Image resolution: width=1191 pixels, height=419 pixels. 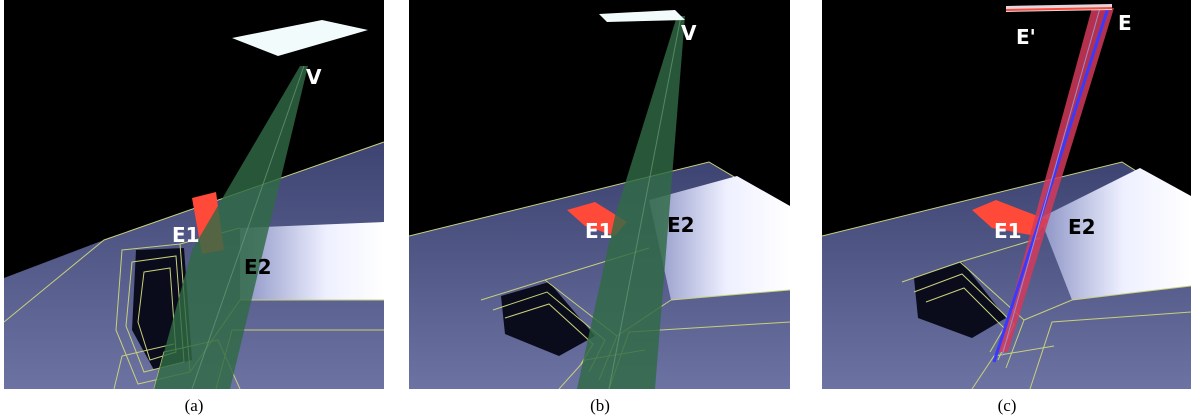 I want to click on label-e: E, so click(x=1125, y=23).